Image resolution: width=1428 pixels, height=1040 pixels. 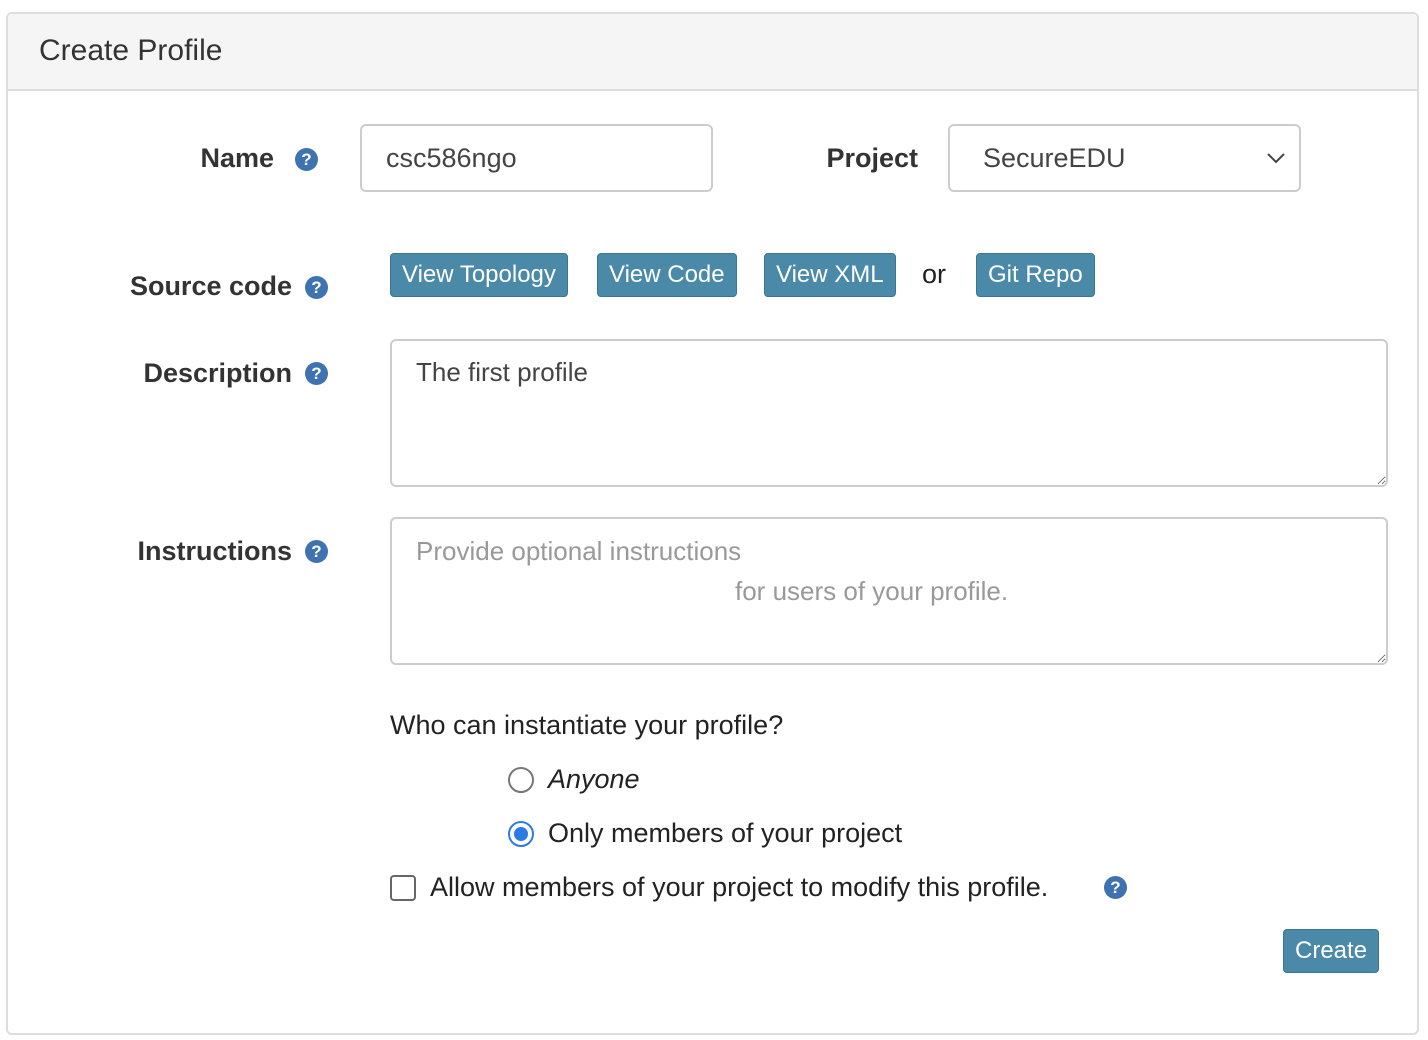 I want to click on instructions-label: Instructions, so click(x=214, y=551).